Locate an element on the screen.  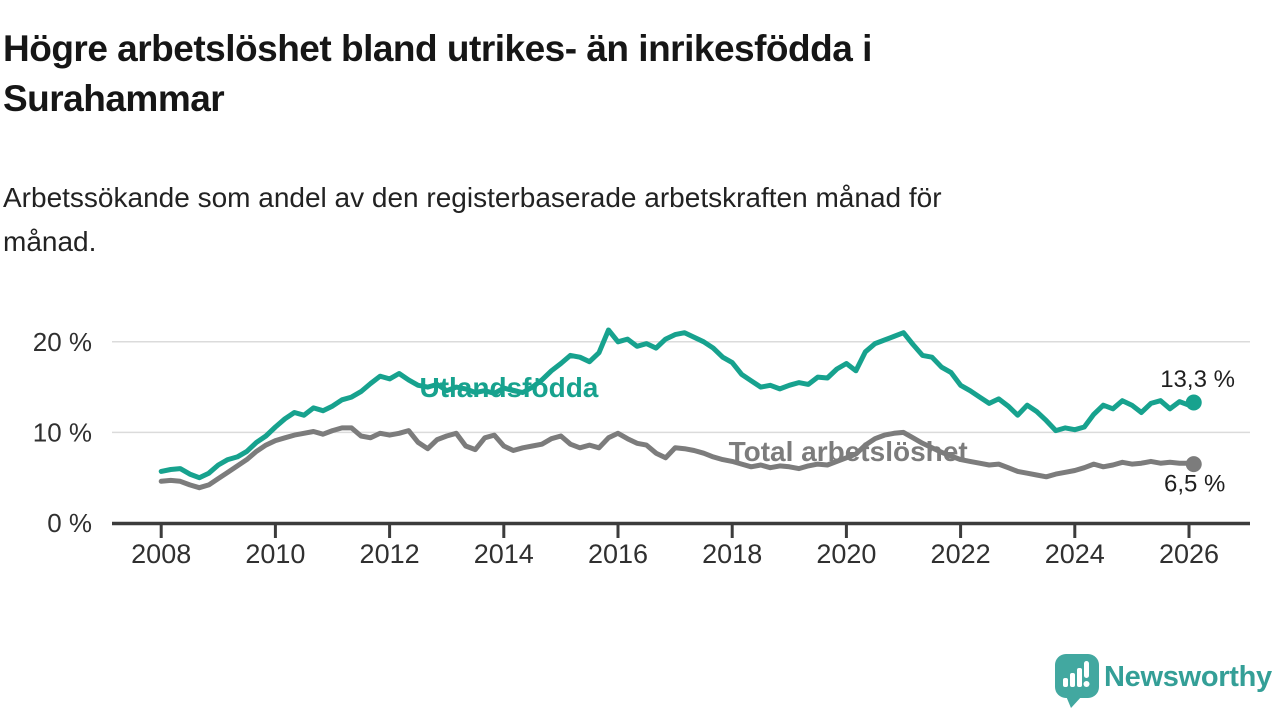
x-axis-tick-label-2018: 2018 is located at coordinates (732, 554).